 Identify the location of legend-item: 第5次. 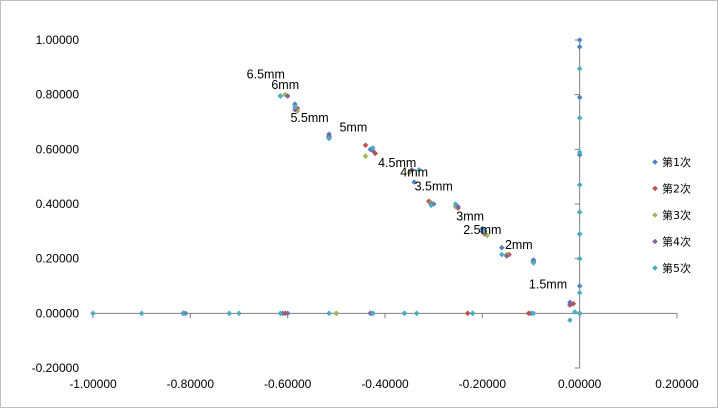
(671, 268).